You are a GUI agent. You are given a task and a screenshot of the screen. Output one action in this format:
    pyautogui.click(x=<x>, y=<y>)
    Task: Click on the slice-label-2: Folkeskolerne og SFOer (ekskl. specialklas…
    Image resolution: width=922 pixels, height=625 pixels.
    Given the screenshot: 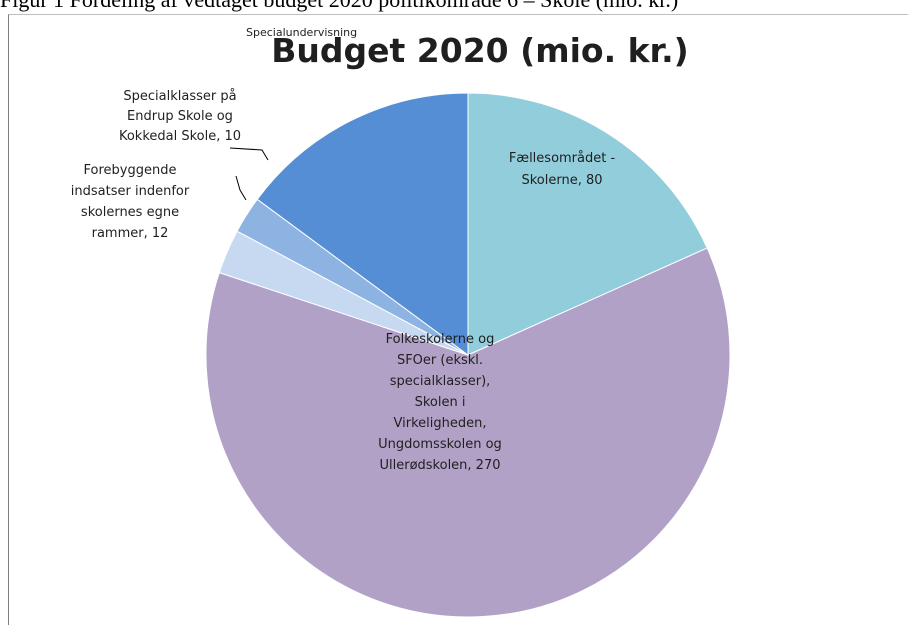 What is the action you would take?
    pyautogui.click(x=440, y=402)
    